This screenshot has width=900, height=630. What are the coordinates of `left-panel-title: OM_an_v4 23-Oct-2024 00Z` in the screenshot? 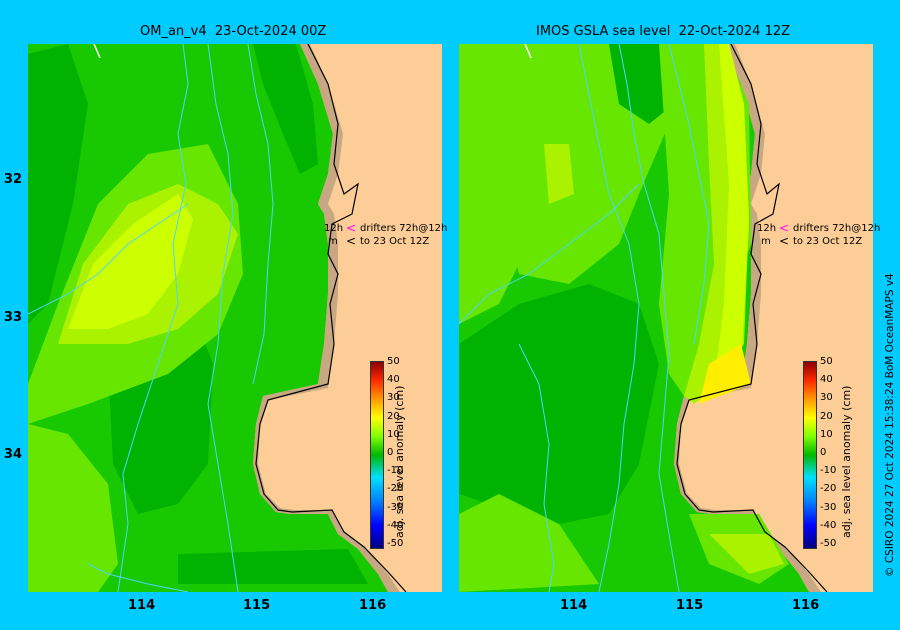 It's located at (233, 31).